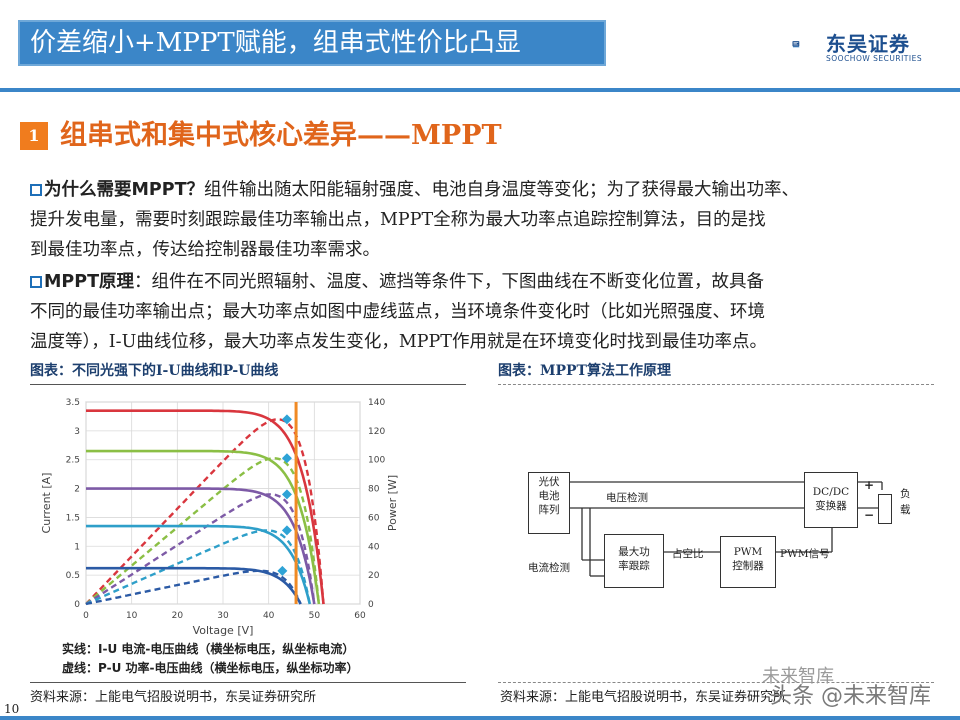 The image size is (960, 720). I want to click on mppt-label-1: 最大功, so click(634, 552).